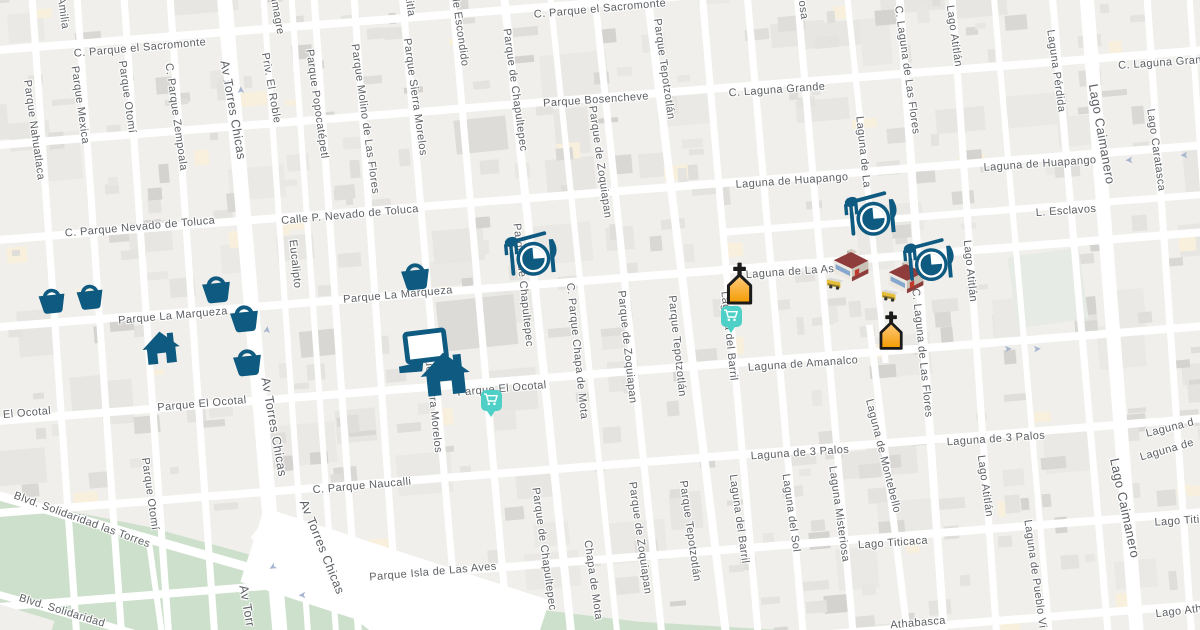  What do you see at coordinates (424, 351) in the screenshot?
I see `poi-laptop-icon` at bounding box center [424, 351].